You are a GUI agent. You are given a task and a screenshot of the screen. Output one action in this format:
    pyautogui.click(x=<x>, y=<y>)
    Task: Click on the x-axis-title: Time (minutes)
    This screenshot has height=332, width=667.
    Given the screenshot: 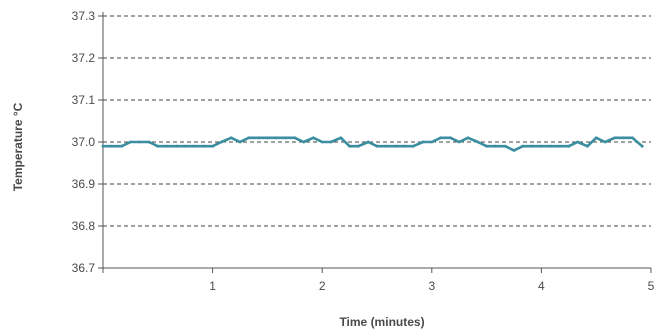 What is the action you would take?
    pyautogui.click(x=381, y=322)
    